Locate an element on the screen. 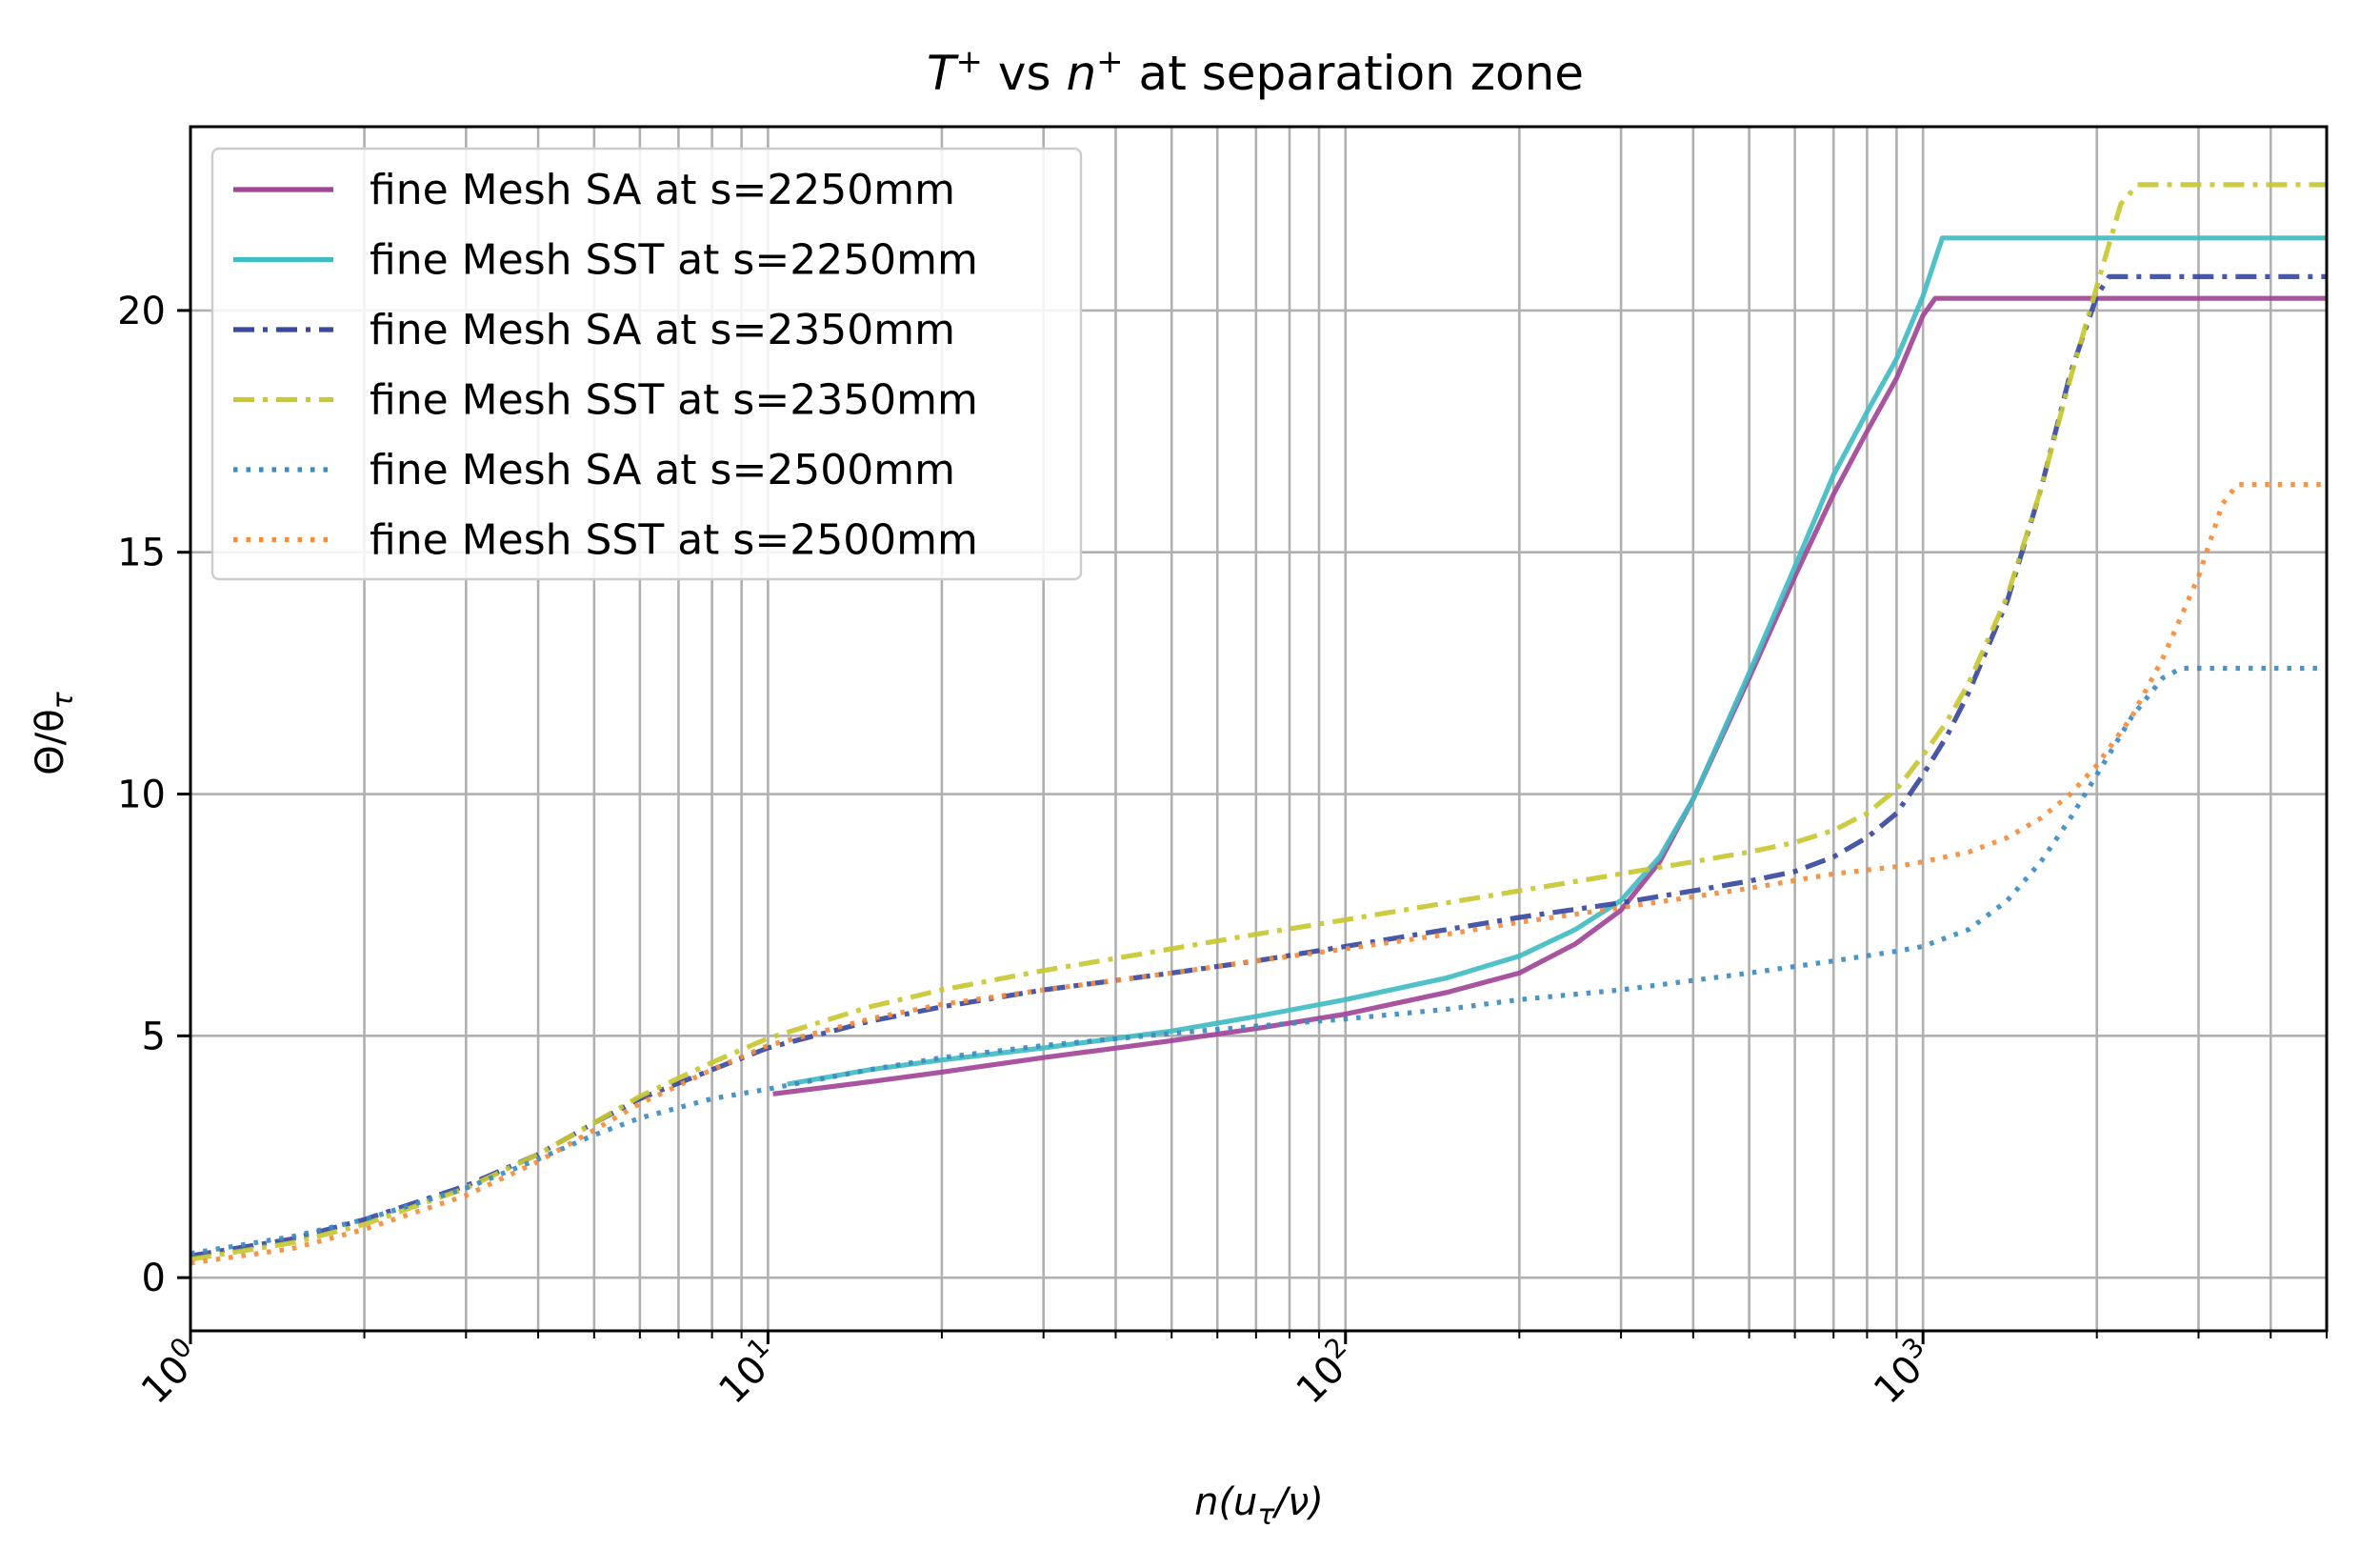 This screenshot has height=1549, width=2380. legend-label-3: fine Mesh SA at s=2350mm is located at coordinates (662, 330).